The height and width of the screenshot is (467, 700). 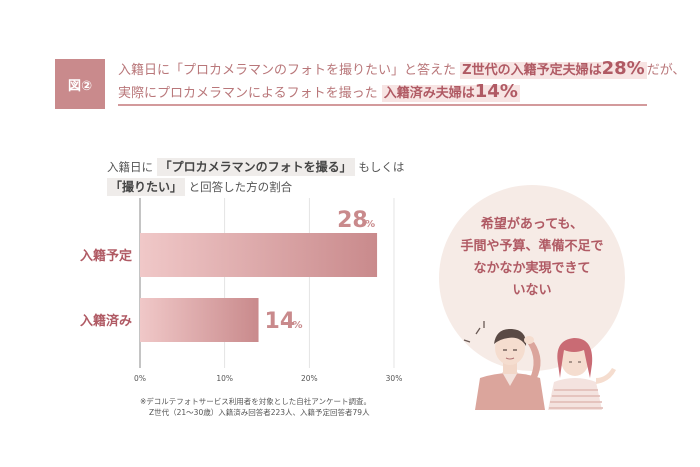 What do you see at coordinates (106, 321) in the screenshot?
I see `category-label: 入籍済み` at bounding box center [106, 321].